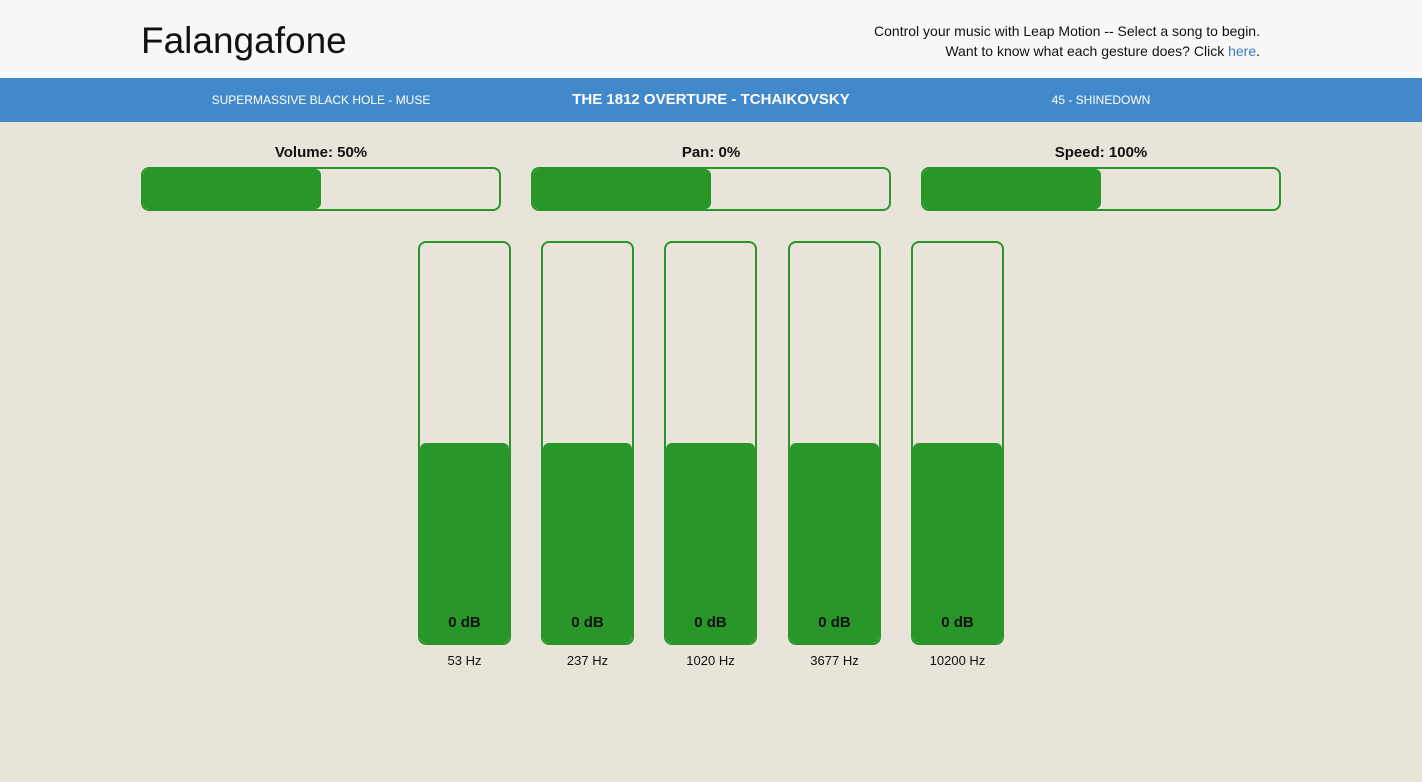 The image size is (1422, 782). Describe the element at coordinates (244, 40) in the screenshot. I see `app-title: Falangafone` at that location.